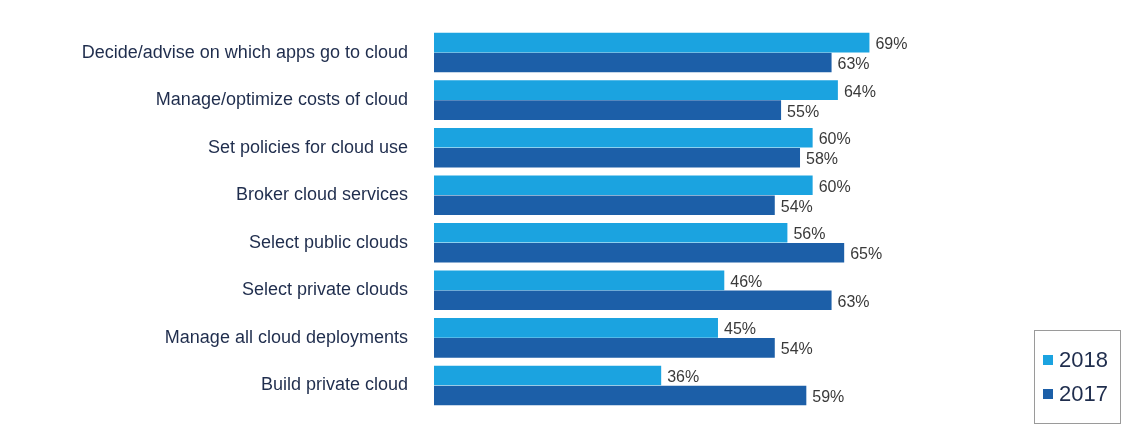  What do you see at coordinates (866, 254) in the screenshot?
I see `data-label: 65%` at bounding box center [866, 254].